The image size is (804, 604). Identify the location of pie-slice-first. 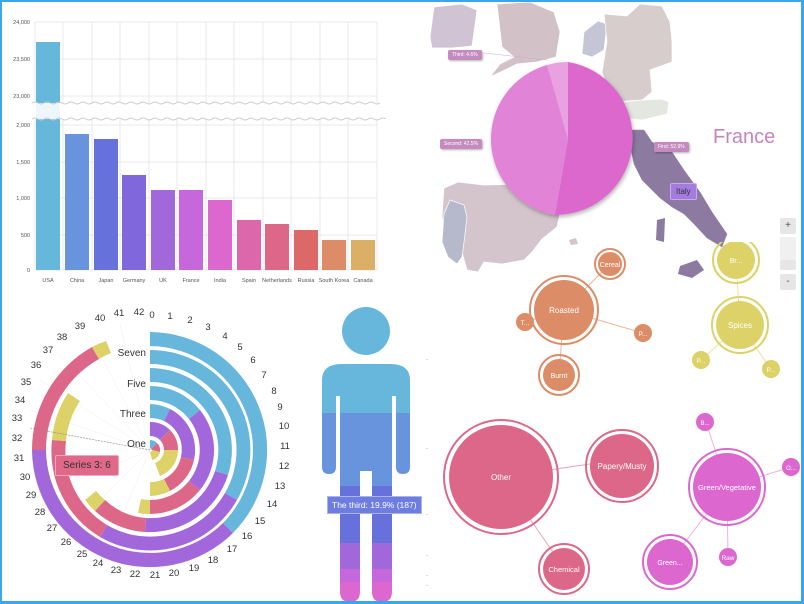
(594, 139).